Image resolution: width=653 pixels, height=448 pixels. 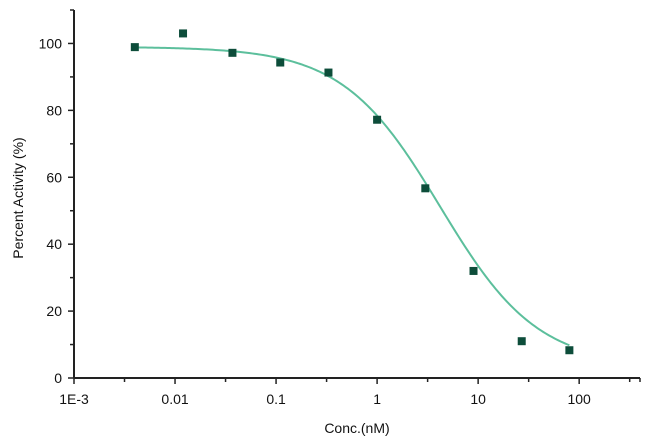 I want to click on x-tick-label: 1, so click(x=377, y=399).